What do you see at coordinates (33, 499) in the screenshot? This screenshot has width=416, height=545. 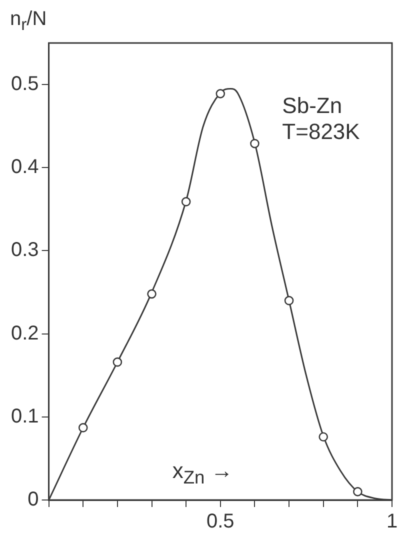 I see `y-tick-label: 0` at bounding box center [33, 499].